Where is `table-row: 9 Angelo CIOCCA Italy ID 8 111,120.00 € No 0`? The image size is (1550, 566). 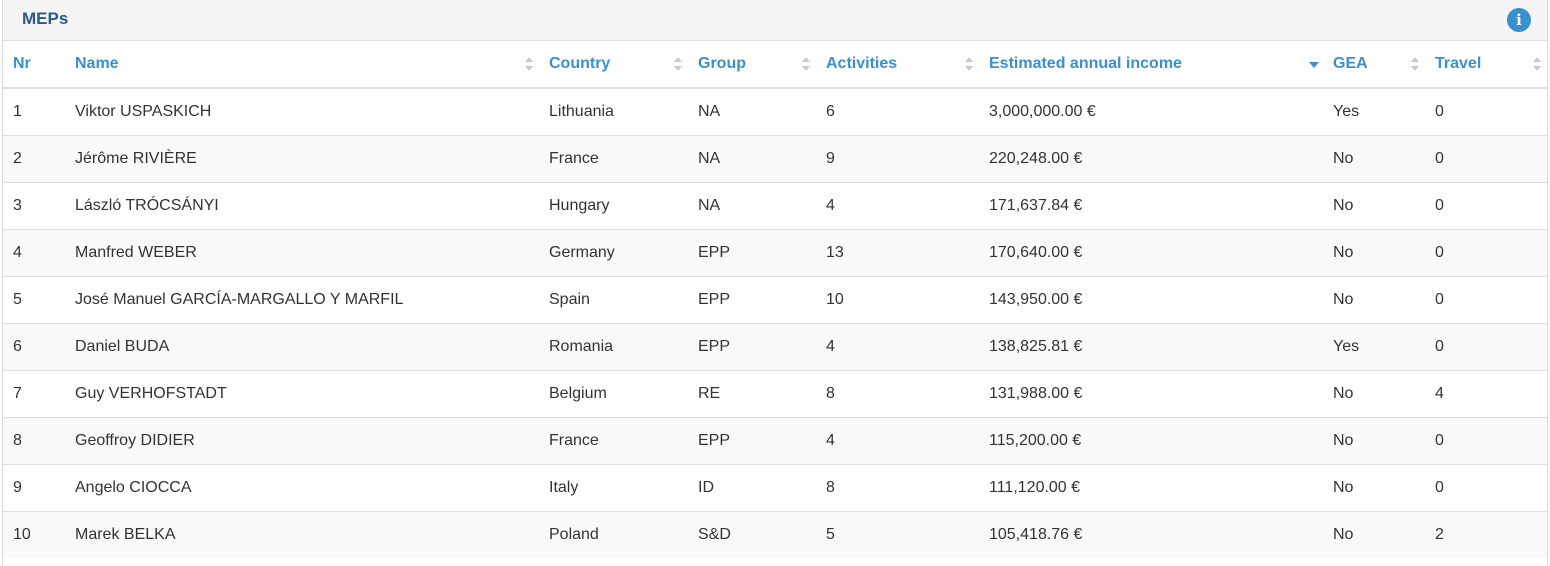
table-row: 9 Angelo CIOCCA Italy ID 8 111,120.00 € No 0 is located at coordinates (775, 487).